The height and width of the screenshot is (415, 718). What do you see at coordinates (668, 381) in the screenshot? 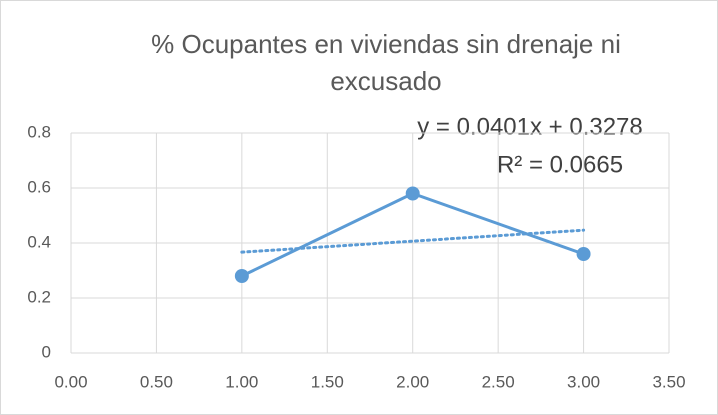
I see `x-tick-label: 3.50` at bounding box center [668, 381].